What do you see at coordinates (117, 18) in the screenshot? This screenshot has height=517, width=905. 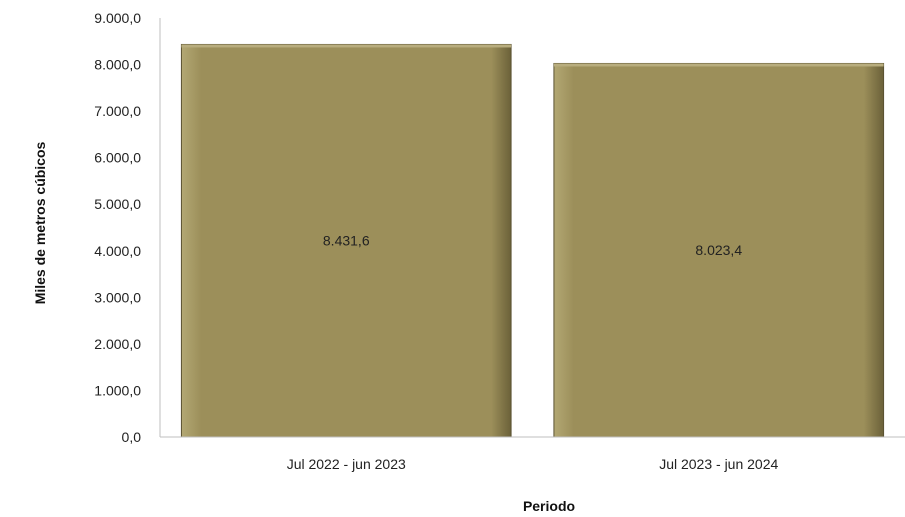 I see `y-tick-label: 9.000,0` at bounding box center [117, 18].